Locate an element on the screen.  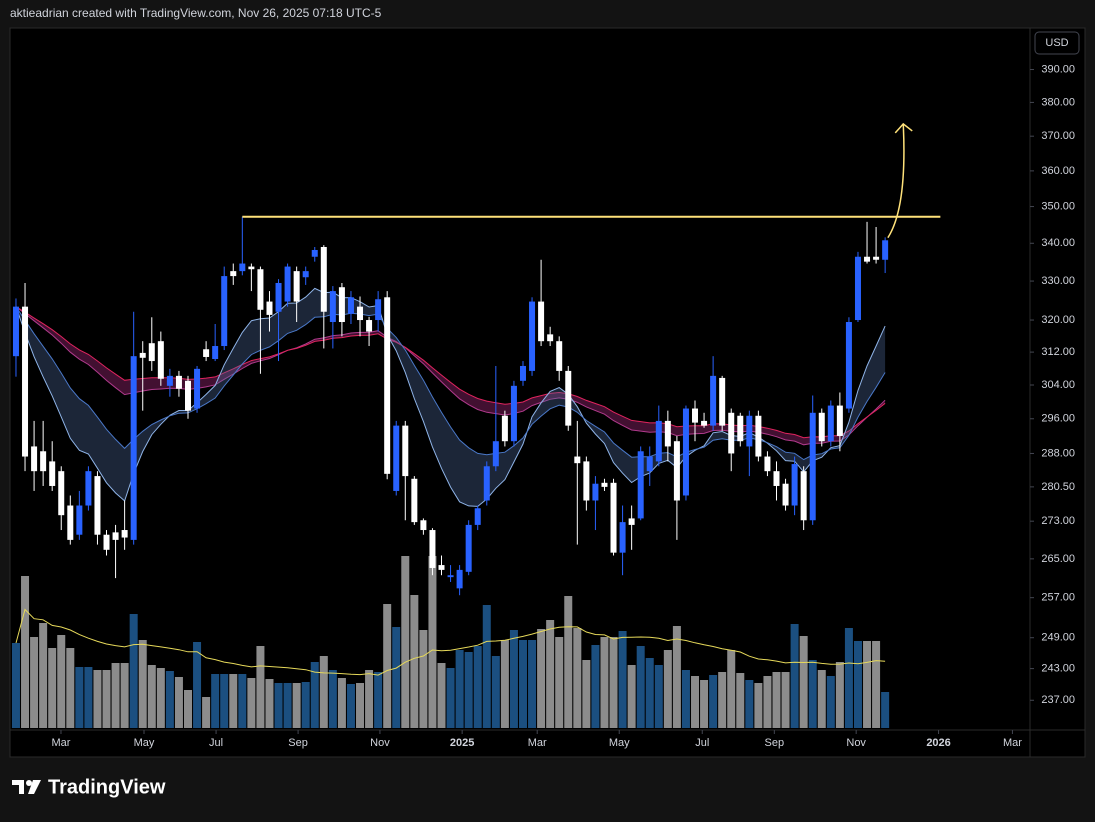
brand: TradingView is located at coordinates (107, 787).